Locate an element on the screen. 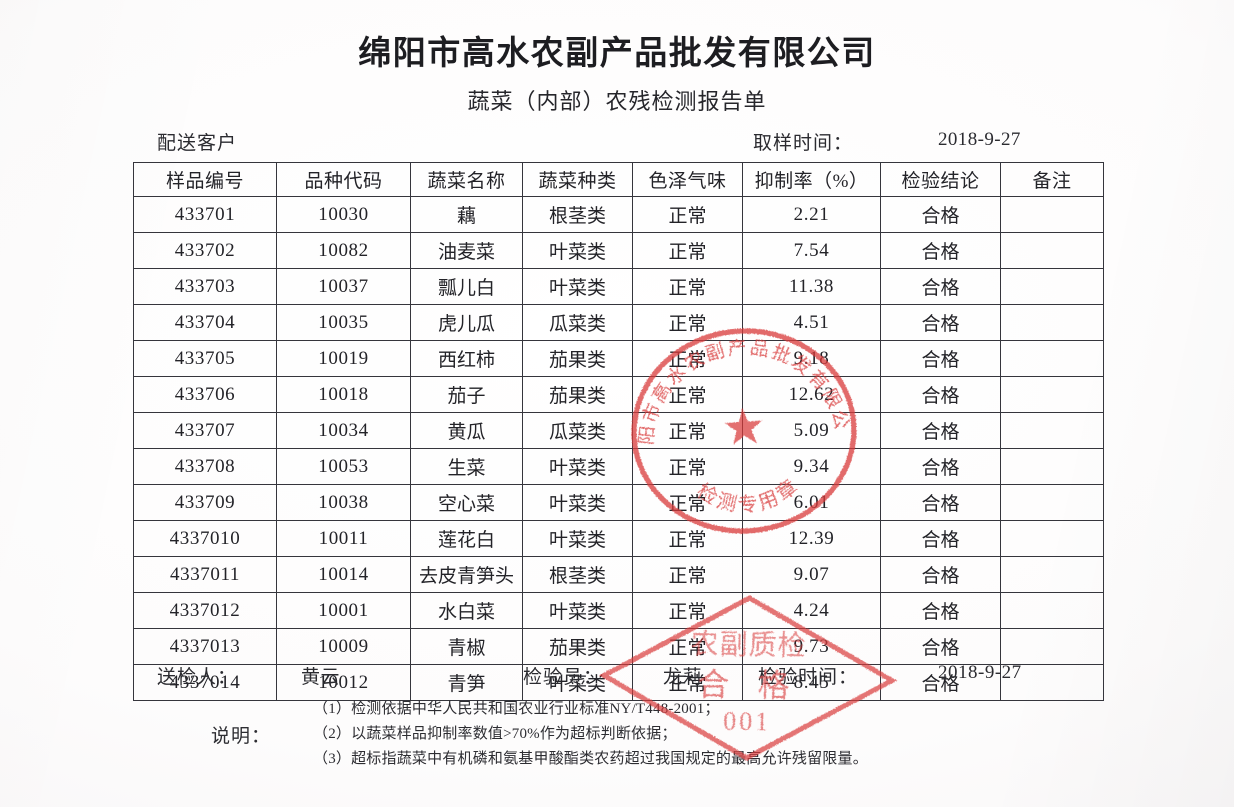  cell-inhibition: 4.24 is located at coordinates (811, 610).